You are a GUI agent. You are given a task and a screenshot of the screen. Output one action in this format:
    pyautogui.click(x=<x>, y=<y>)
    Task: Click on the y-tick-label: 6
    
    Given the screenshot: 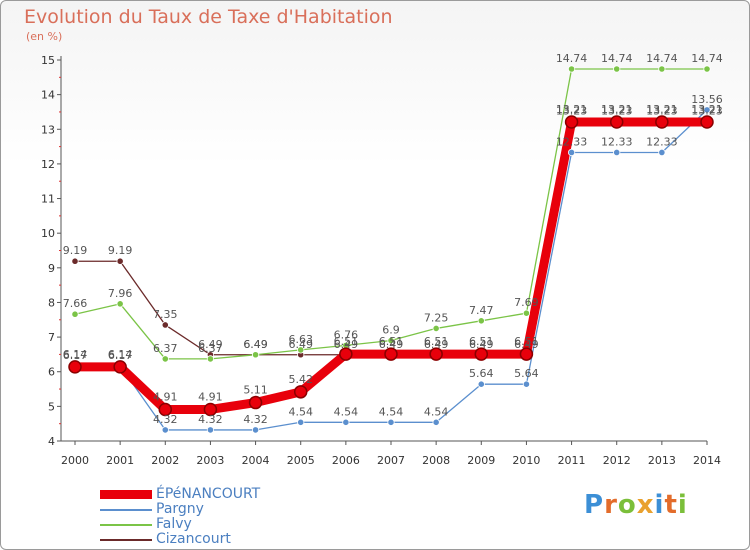 What is the action you would take?
    pyautogui.click(x=51, y=372)
    